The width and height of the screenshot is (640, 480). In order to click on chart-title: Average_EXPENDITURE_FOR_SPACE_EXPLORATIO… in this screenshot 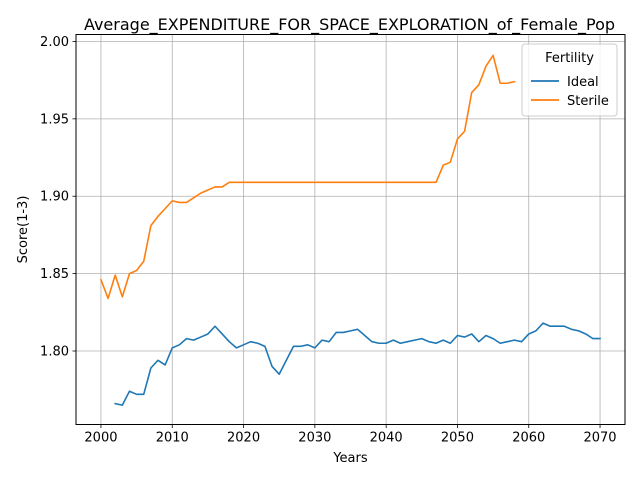, I will do `click(349, 25)`.